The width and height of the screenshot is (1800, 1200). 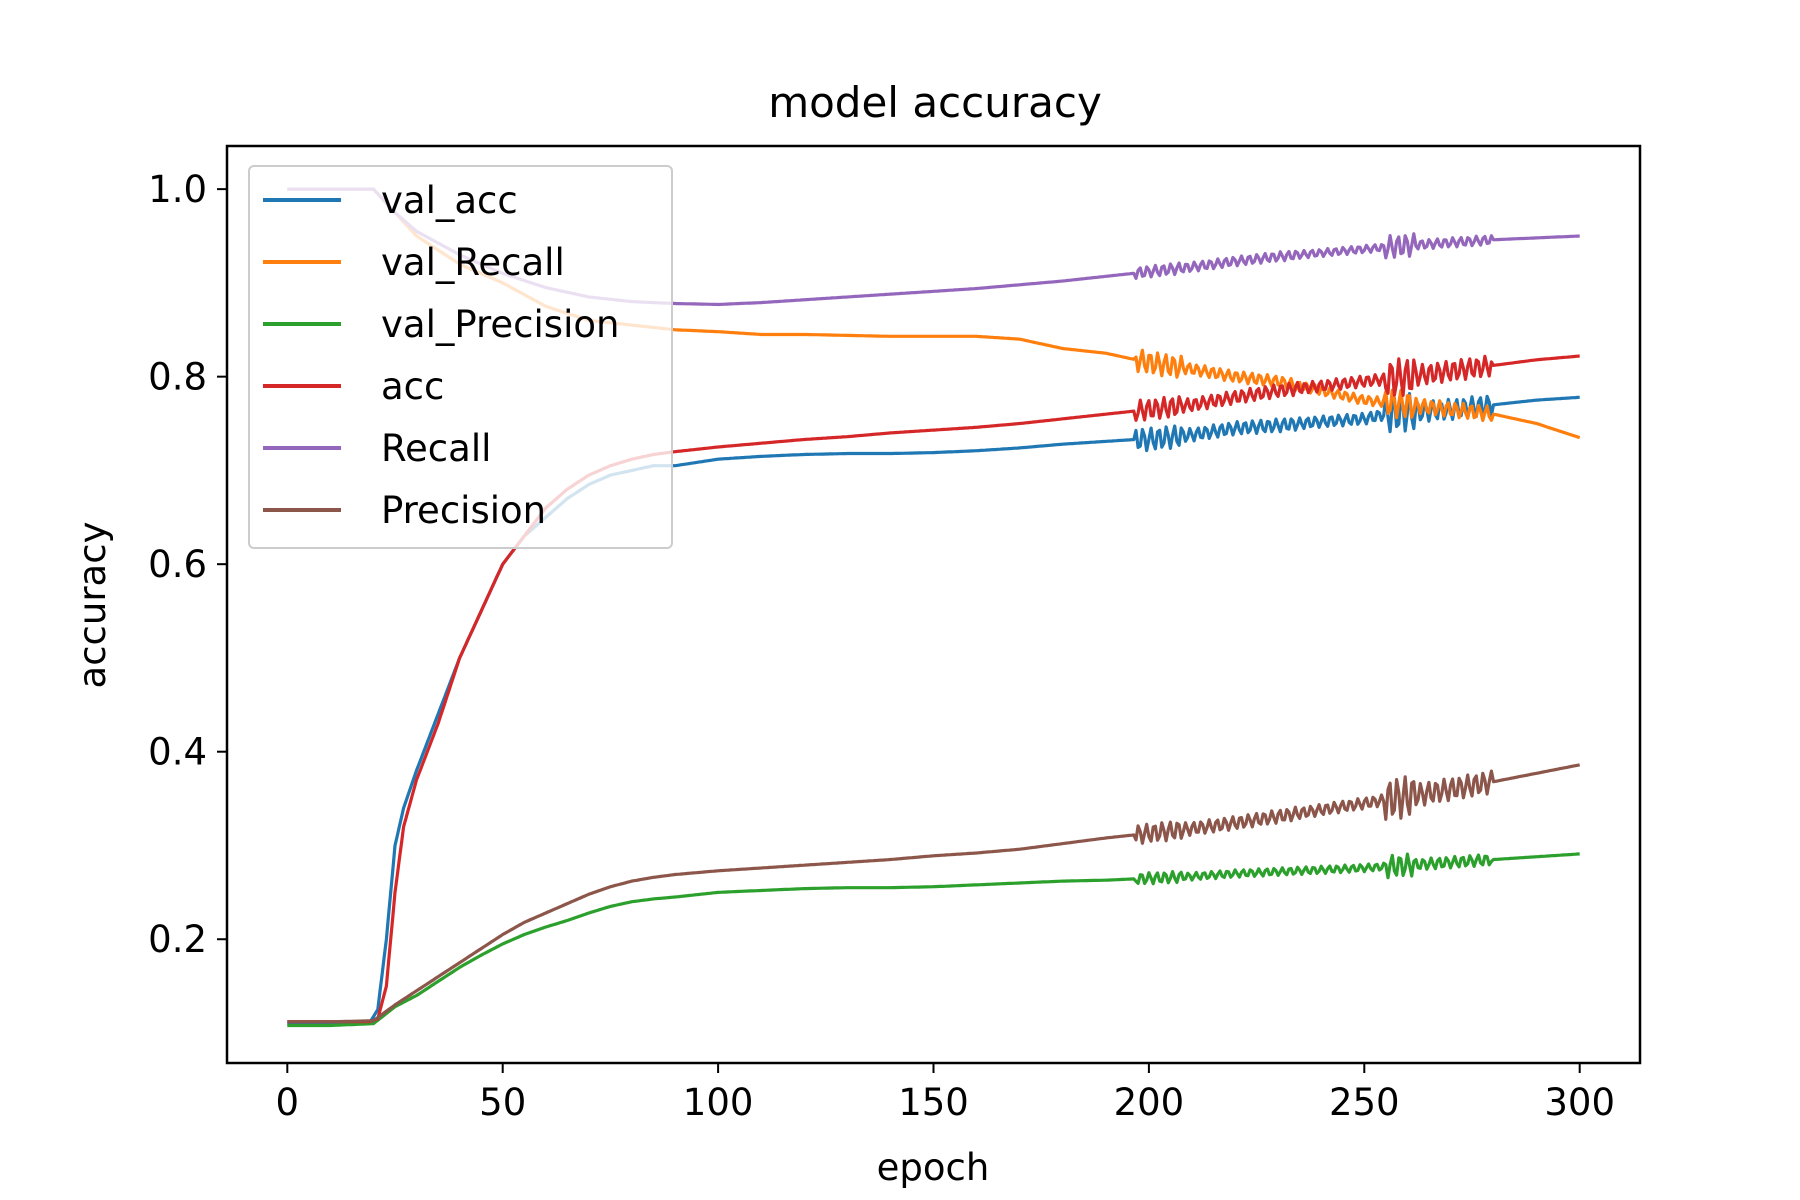 I want to click on x-axis-label: epoch, so click(x=933, y=1167).